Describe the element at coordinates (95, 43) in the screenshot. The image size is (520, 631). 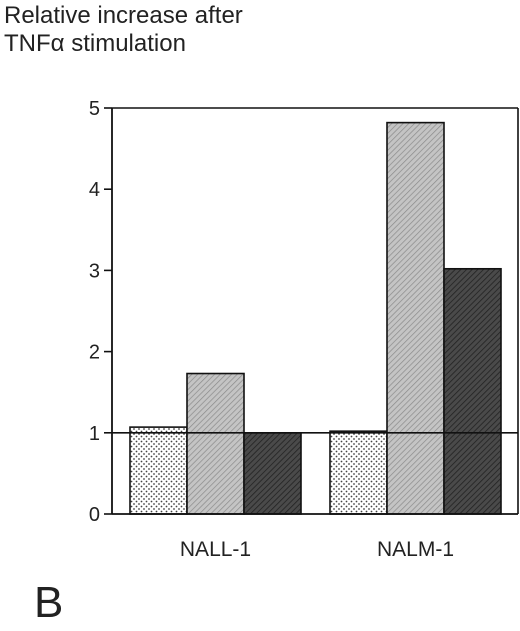
I see `y-axis-title-line-2: TNFα stimulation` at that location.